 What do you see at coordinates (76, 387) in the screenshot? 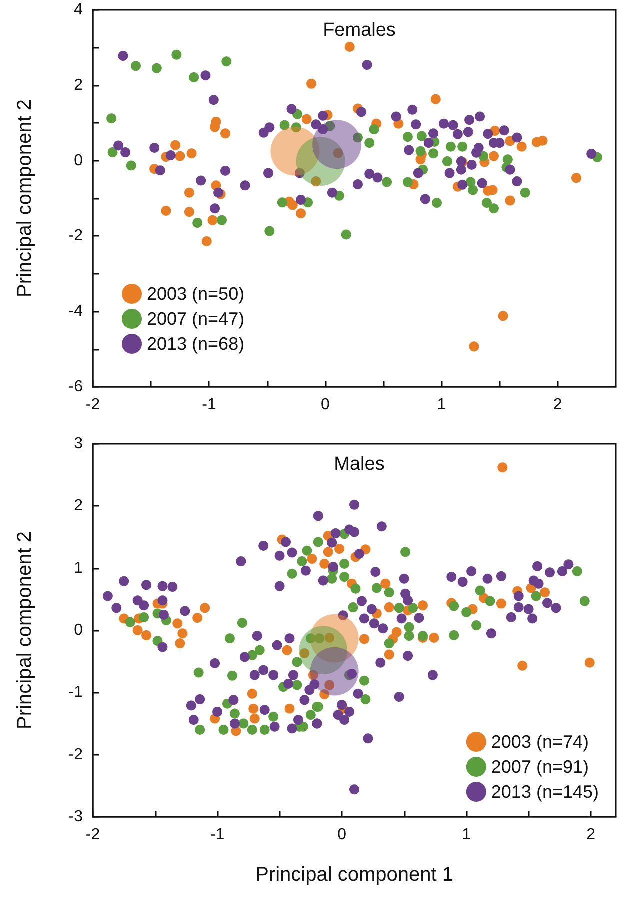
I see `y-tick-label: -6` at bounding box center [76, 387].